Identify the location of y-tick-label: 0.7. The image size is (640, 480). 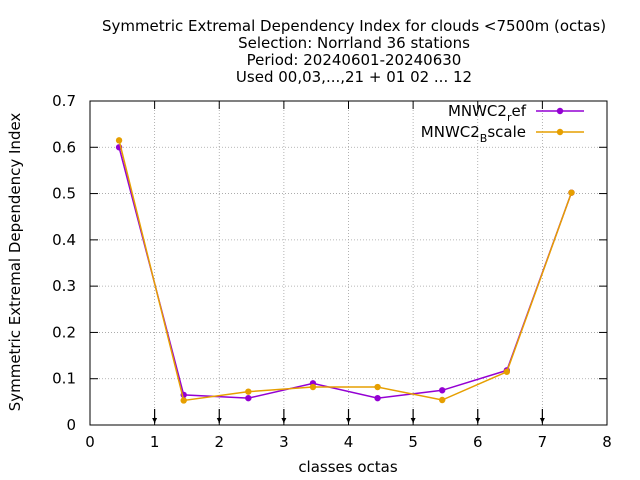
(64, 101).